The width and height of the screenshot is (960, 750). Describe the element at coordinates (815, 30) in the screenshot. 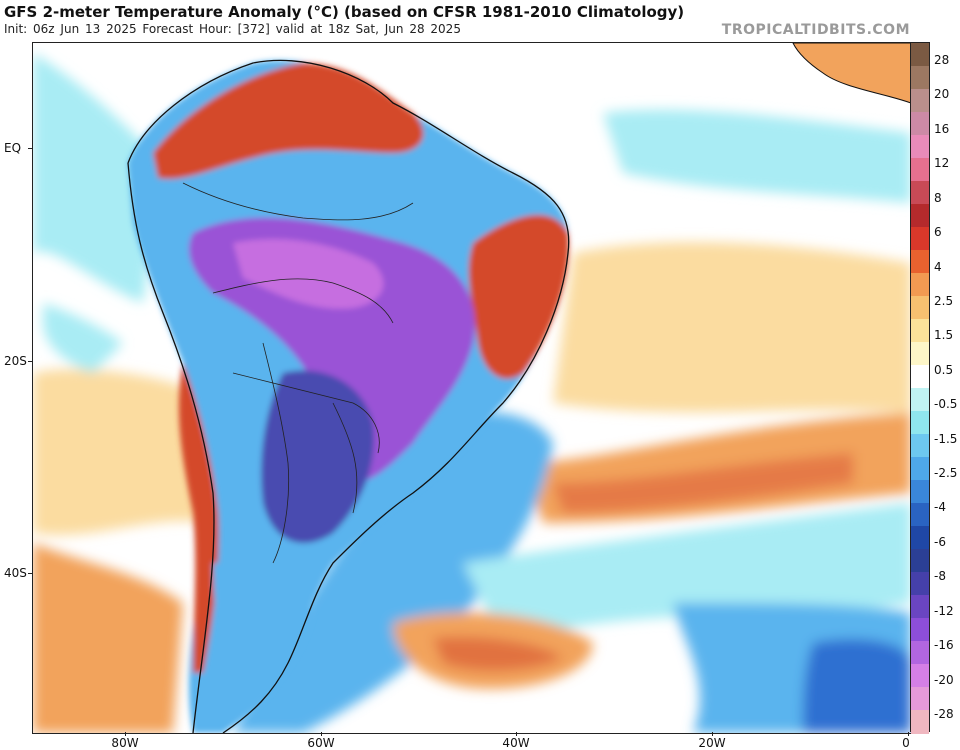

I see `brand-watermark: TROPICALTIDBITS.COM` at that location.